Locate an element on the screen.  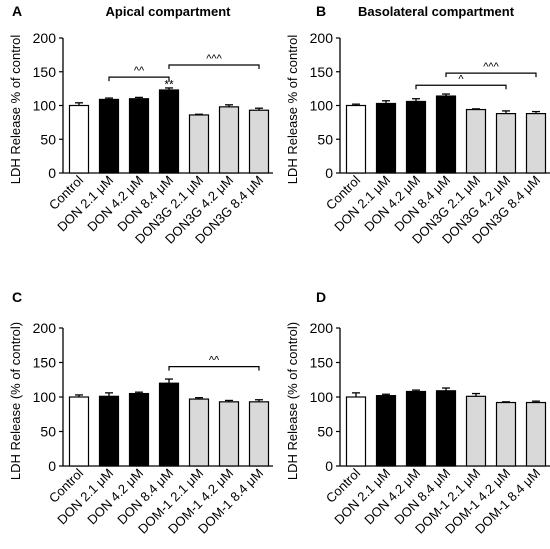
panel-letter: C is located at coordinates (17, 297).